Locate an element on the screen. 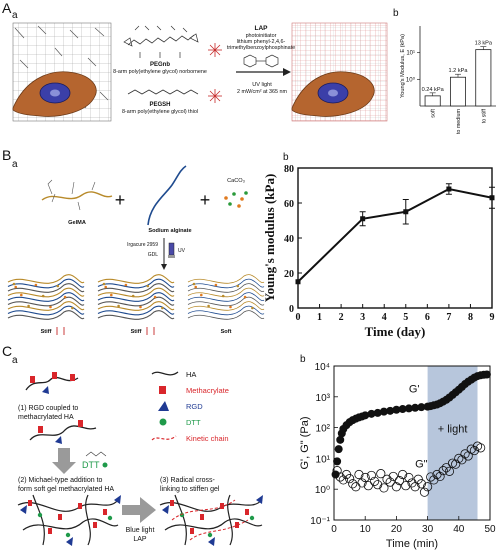 This screenshot has height=550, width=501. legend-kinetic: Kinetic chain is located at coordinates (207, 438).